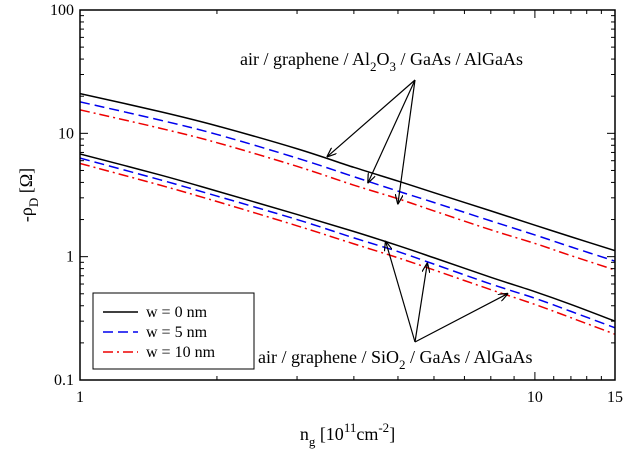 This screenshot has width=626, height=460. I want to click on annotation-al2o3-part-o: O, so click(382, 59).